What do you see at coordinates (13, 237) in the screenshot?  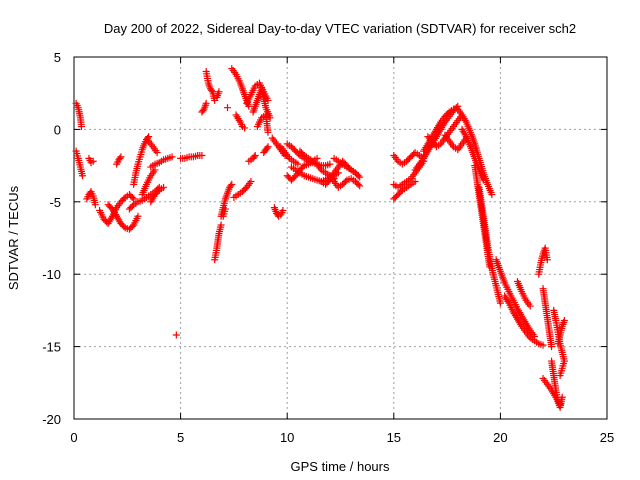 I see `y-axis-label: SDTVAR / TECUs` at bounding box center [13, 237].